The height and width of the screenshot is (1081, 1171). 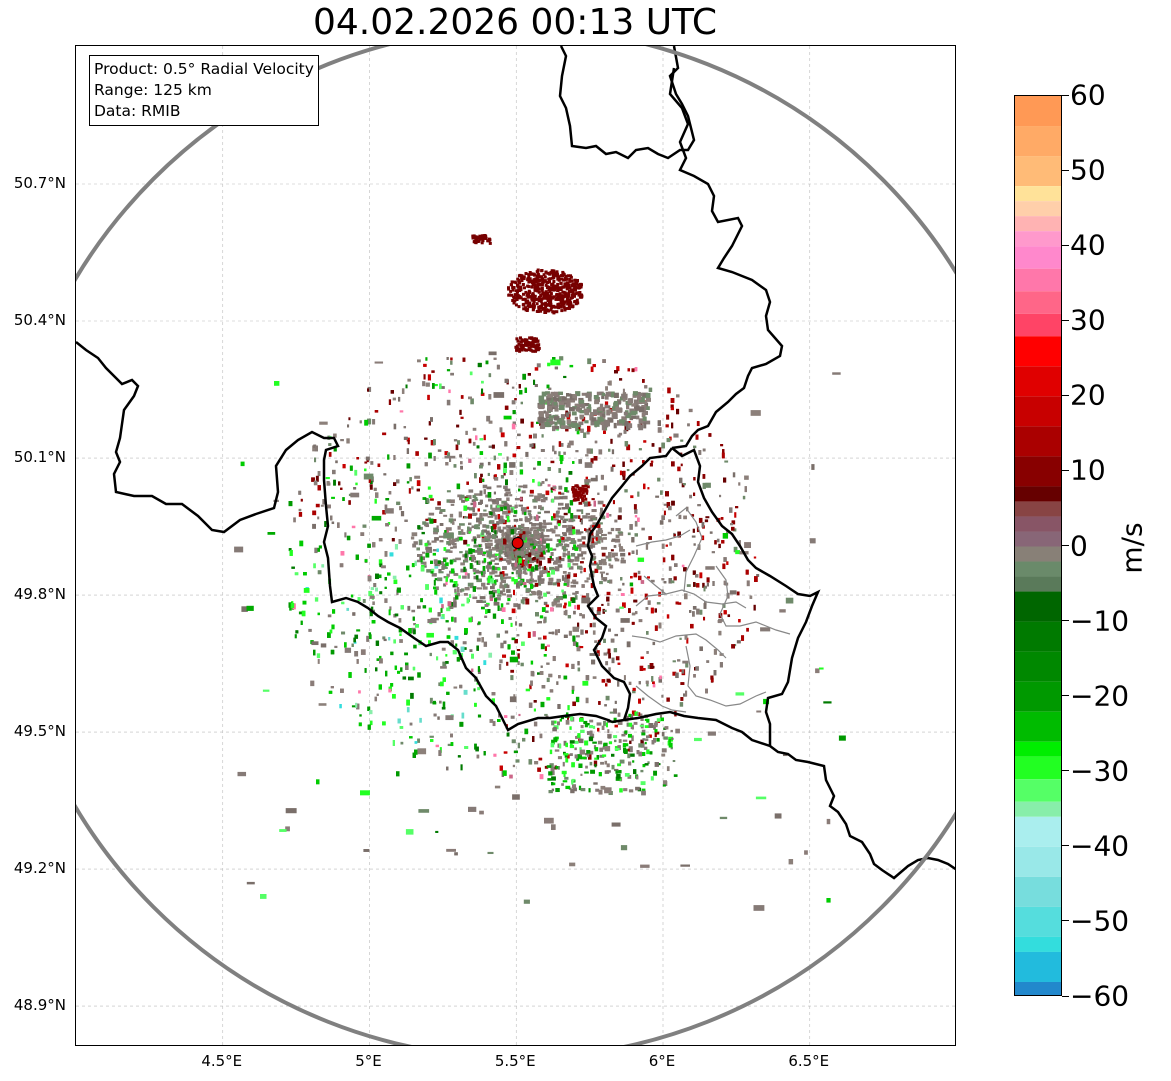 I want to click on velocity-colorbar, so click(x=1038, y=545).